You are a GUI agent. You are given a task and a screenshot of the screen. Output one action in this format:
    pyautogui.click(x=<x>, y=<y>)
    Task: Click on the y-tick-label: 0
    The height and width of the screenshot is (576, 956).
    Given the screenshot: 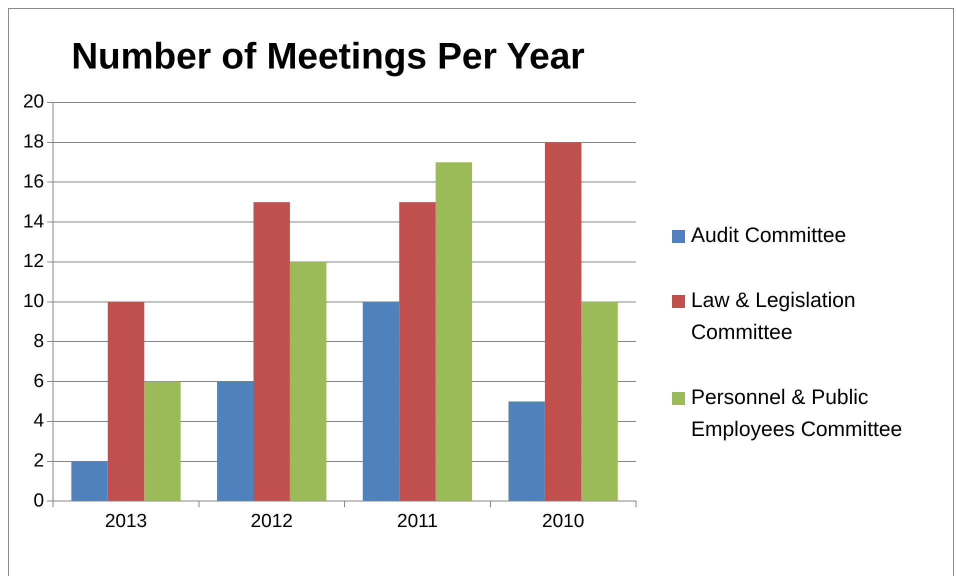 What is the action you would take?
    pyautogui.click(x=39, y=501)
    